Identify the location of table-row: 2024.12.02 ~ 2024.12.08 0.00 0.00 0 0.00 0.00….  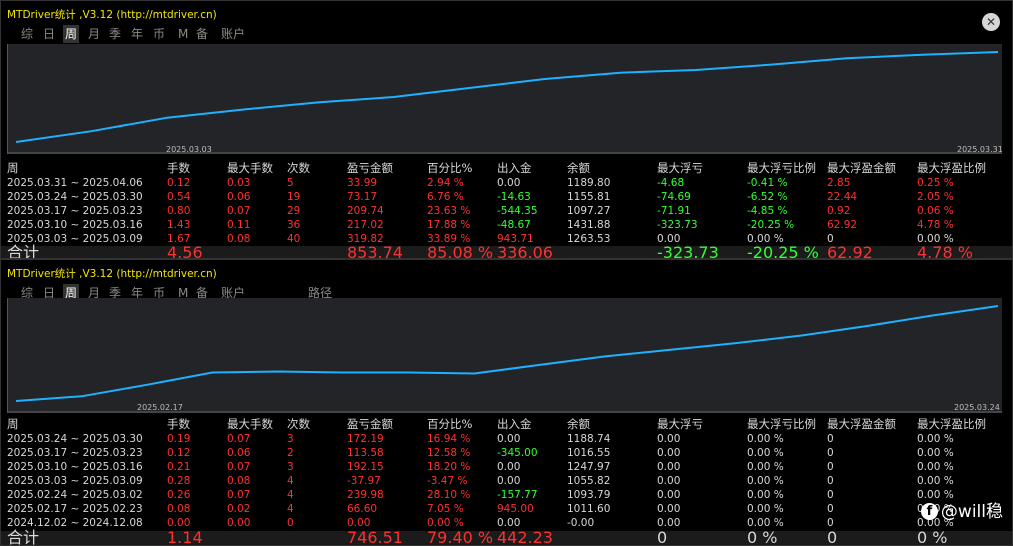
(506, 523).